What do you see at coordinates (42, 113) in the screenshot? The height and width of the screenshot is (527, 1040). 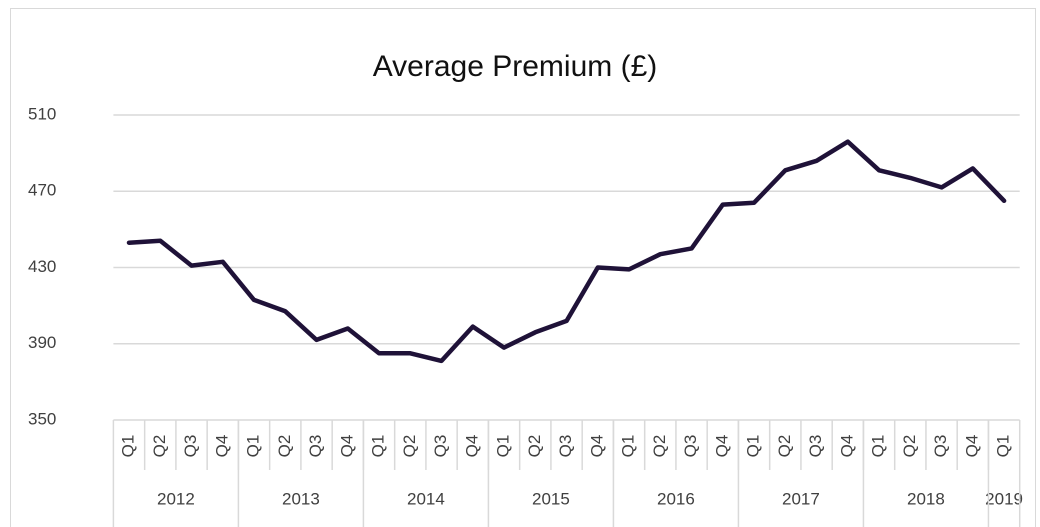 I see `y-tick-label: 510` at bounding box center [42, 113].